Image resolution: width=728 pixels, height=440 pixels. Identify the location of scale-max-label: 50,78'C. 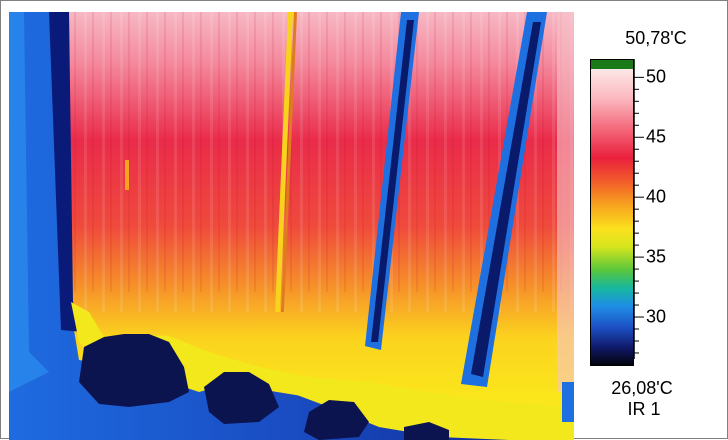
(656, 38).